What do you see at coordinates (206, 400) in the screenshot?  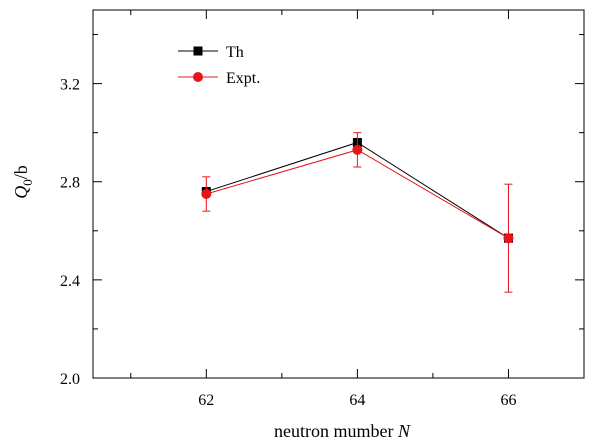 I see `x-tick-label: 62` at bounding box center [206, 400].